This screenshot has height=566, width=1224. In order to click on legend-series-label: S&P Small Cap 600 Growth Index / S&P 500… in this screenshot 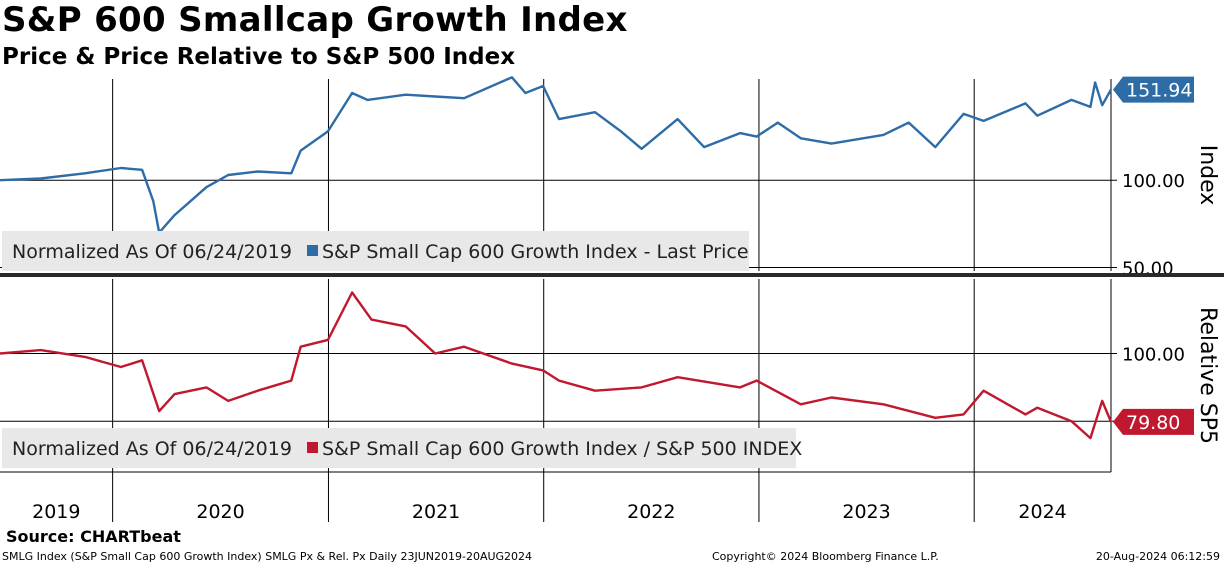, I will do `click(562, 449)`.